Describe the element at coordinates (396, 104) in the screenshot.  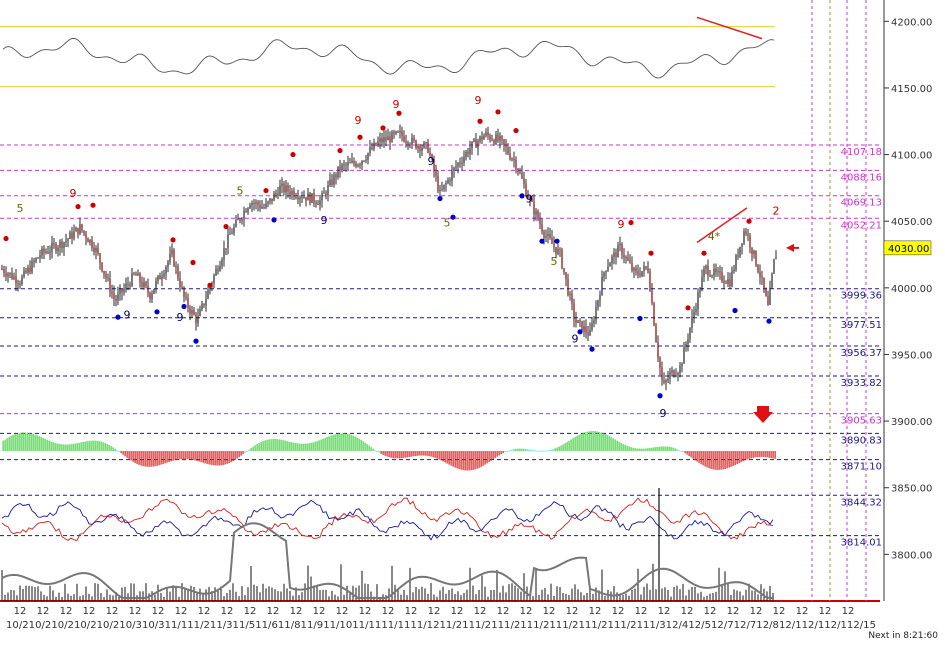
I see `setup-count-mark: 9` at that location.